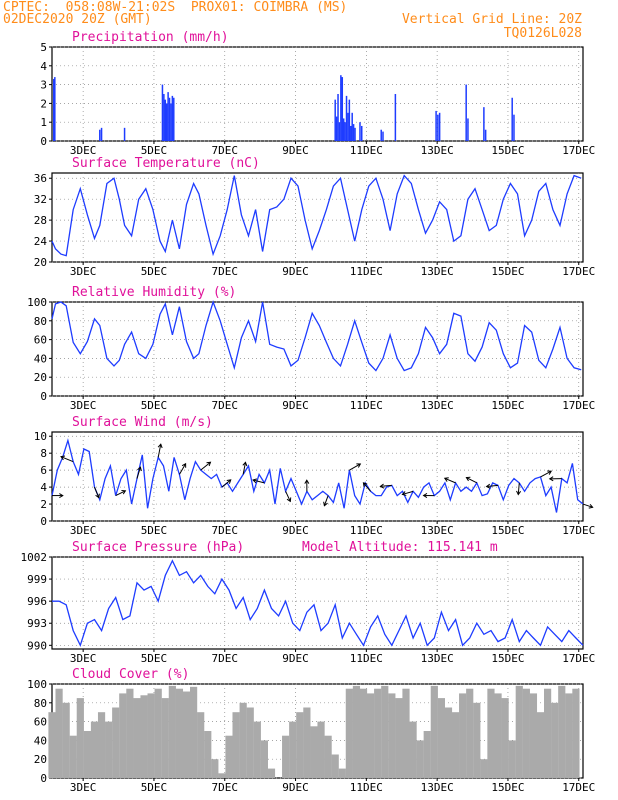 Image resolution: width=618 pixels, height=800 pixels. I want to click on panel5-ytick-label: 993, so click(37, 623).